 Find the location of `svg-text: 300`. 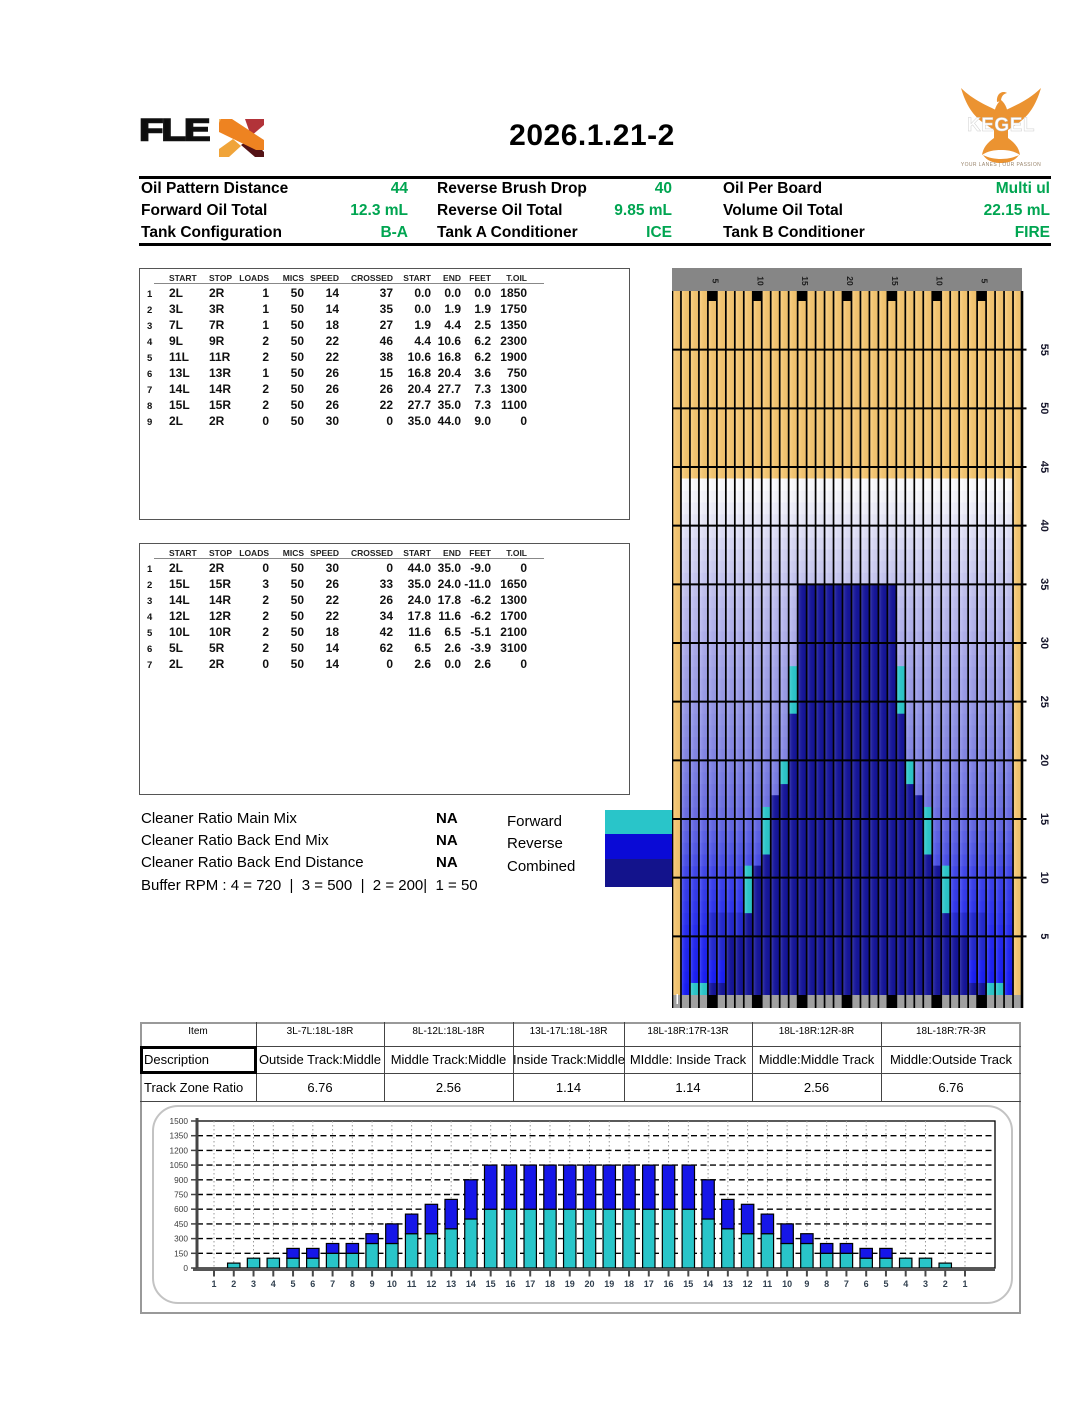

svg-text: 300 is located at coordinates (181, 1239).